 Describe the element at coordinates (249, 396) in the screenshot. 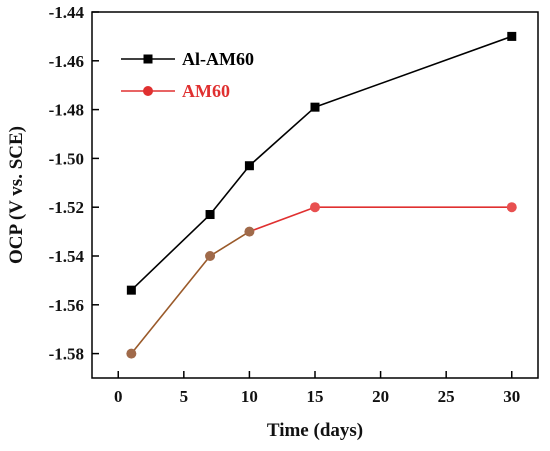

I see `x-tick-label: 10` at that location.